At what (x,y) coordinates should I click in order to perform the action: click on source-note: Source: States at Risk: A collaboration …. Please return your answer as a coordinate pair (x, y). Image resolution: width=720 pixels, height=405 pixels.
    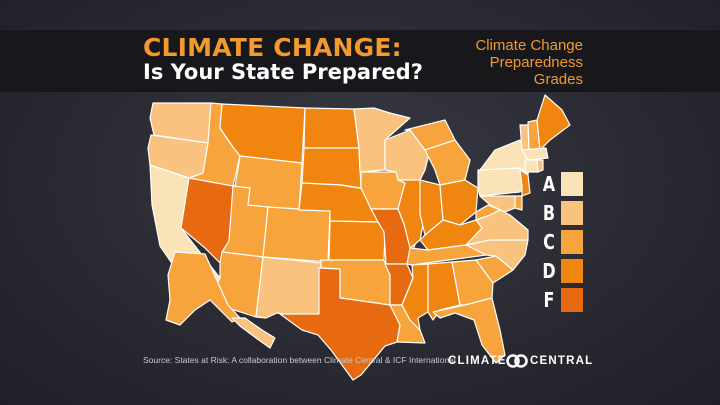
    Looking at the image, I should click on (299, 360).